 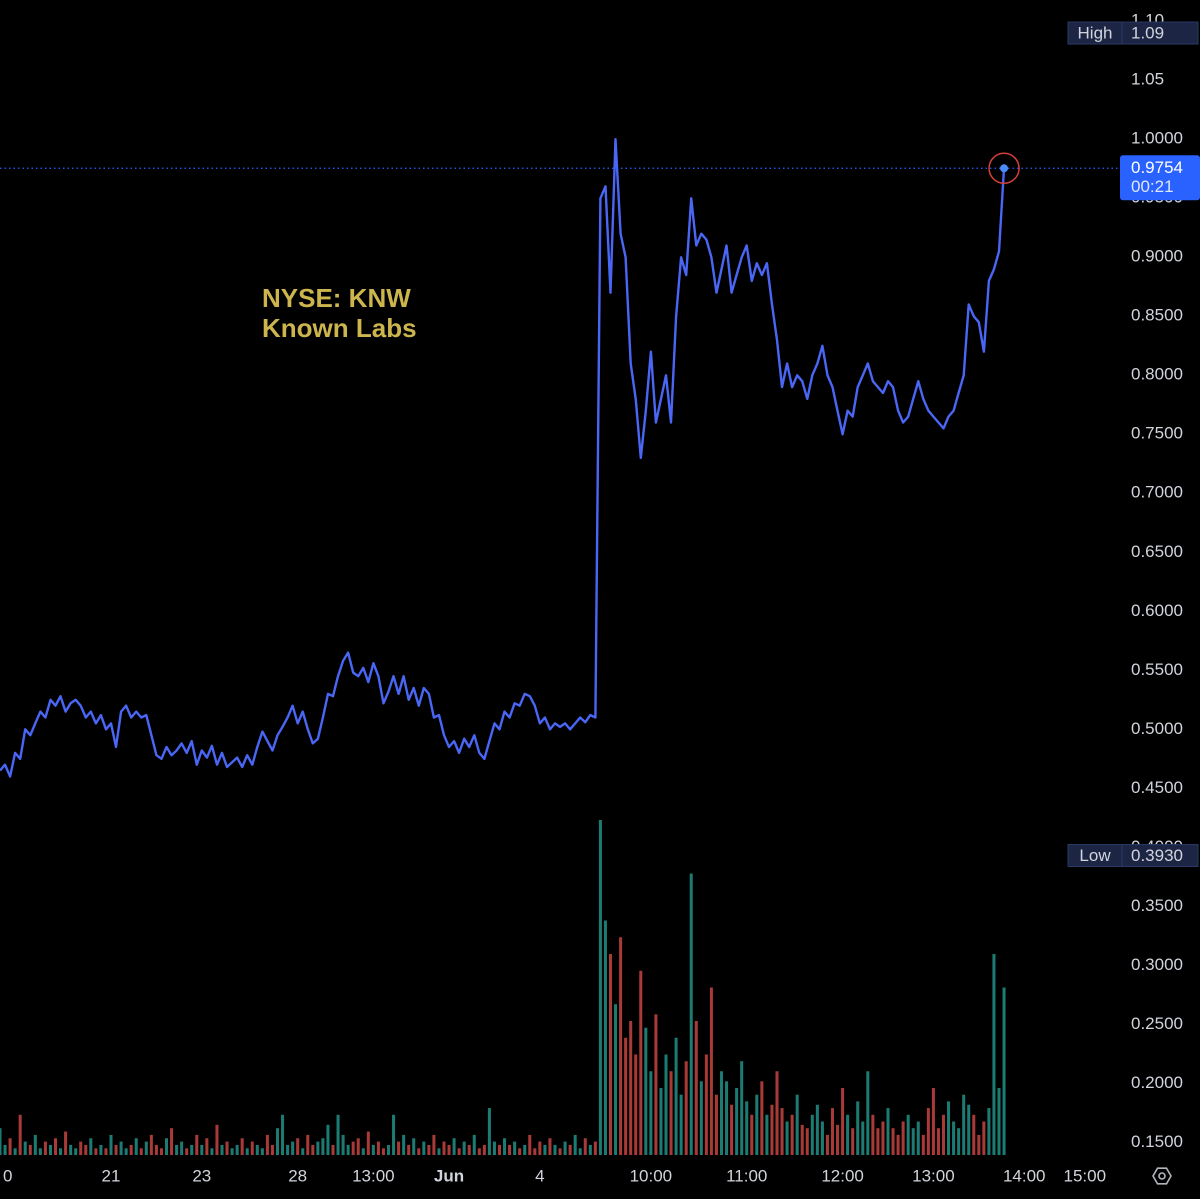 What do you see at coordinates (1147, 79) in the screenshot?
I see `y-tick-label: 1.05` at bounding box center [1147, 79].